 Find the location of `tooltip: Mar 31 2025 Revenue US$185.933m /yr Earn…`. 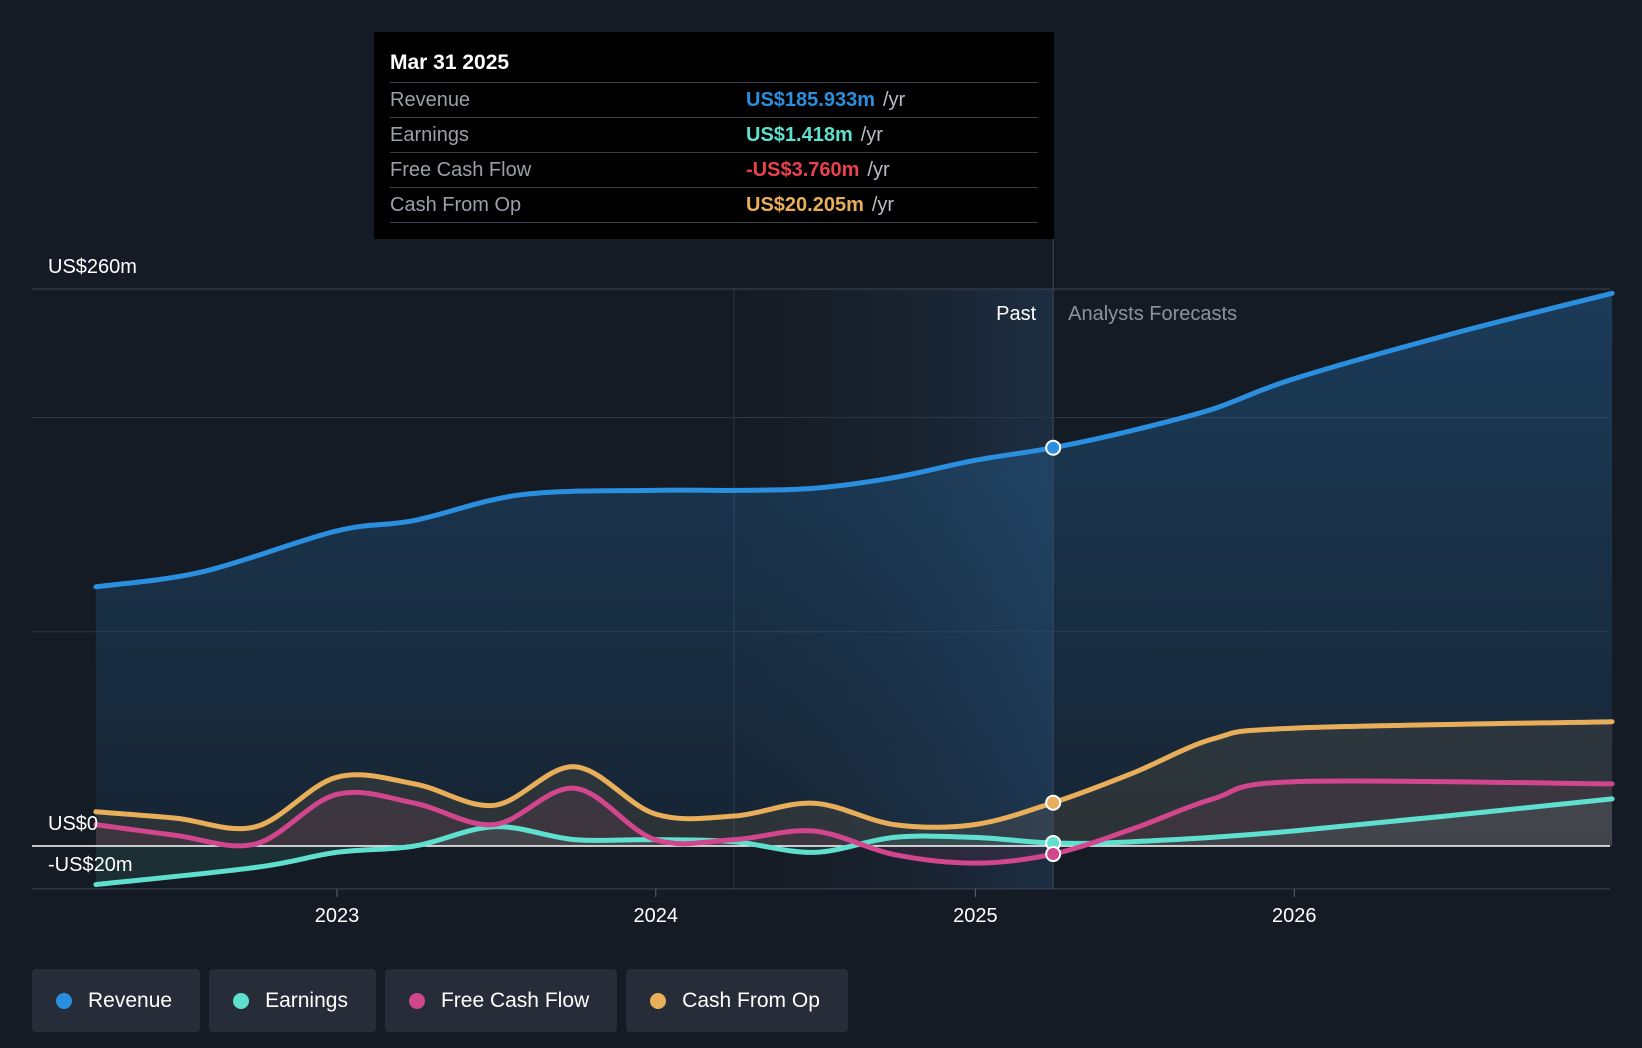

tooltip: Mar 31 2025 Revenue US$185.933m /yr Earn… is located at coordinates (714, 135).